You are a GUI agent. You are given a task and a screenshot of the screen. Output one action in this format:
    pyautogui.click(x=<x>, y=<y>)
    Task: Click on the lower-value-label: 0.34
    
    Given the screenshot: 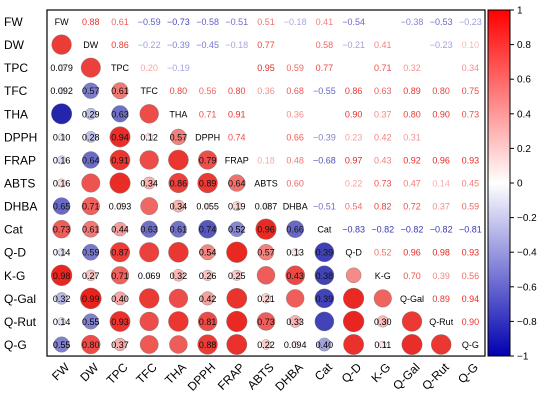 What is the action you would take?
    pyautogui.click(x=179, y=207)
    